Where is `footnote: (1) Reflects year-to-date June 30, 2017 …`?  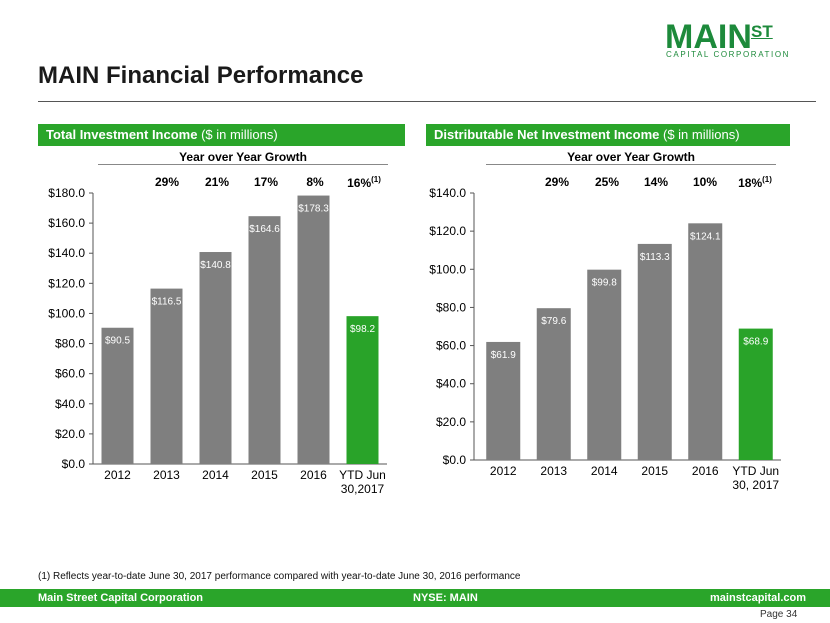 footnote: (1) Reflects year-to-date June 30, 2017 … is located at coordinates (279, 576).